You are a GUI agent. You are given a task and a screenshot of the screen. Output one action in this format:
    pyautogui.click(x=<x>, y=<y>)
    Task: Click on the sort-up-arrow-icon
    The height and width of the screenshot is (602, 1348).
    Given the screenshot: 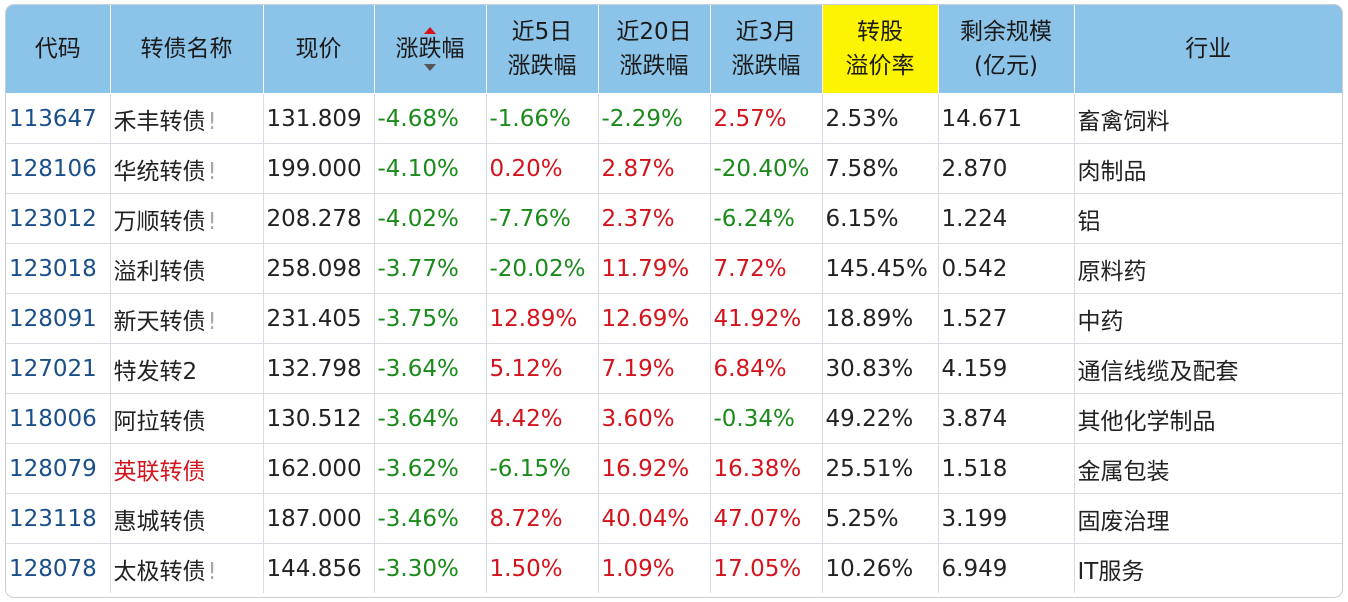 What is the action you would take?
    pyautogui.click(x=430, y=30)
    